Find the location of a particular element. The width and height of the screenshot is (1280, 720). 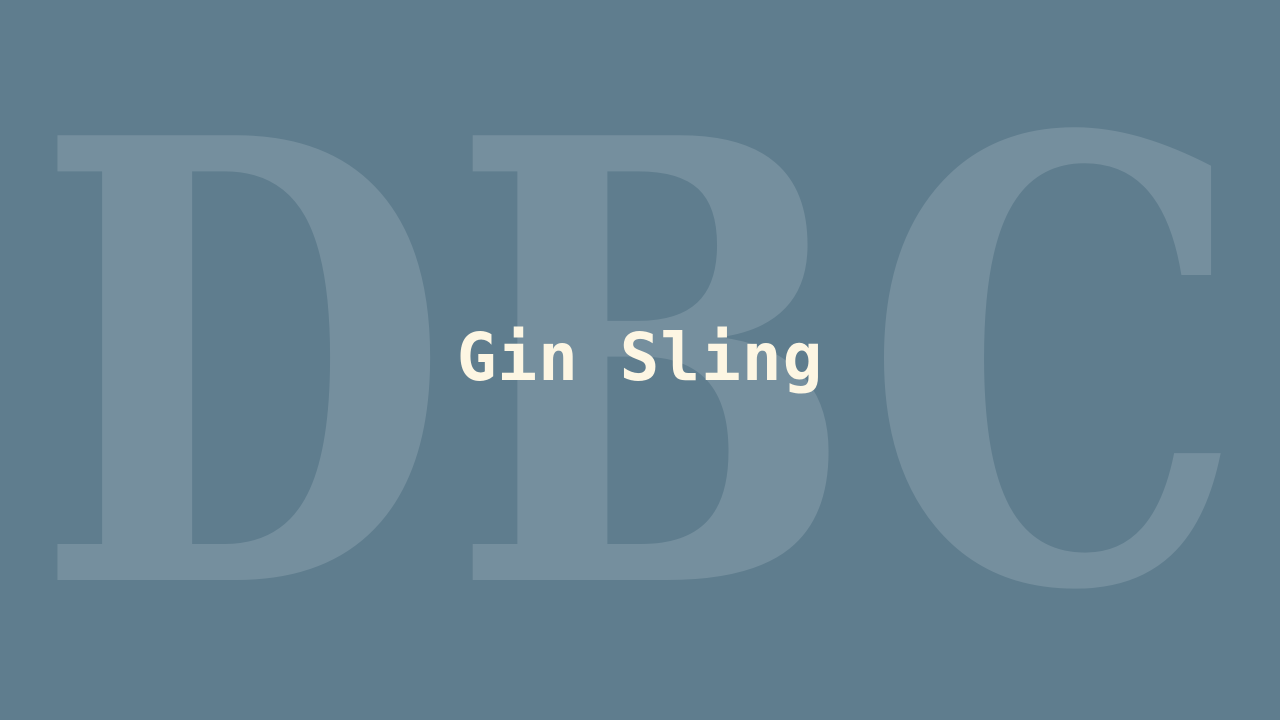

page-title: Gin Sling is located at coordinates (640, 357).